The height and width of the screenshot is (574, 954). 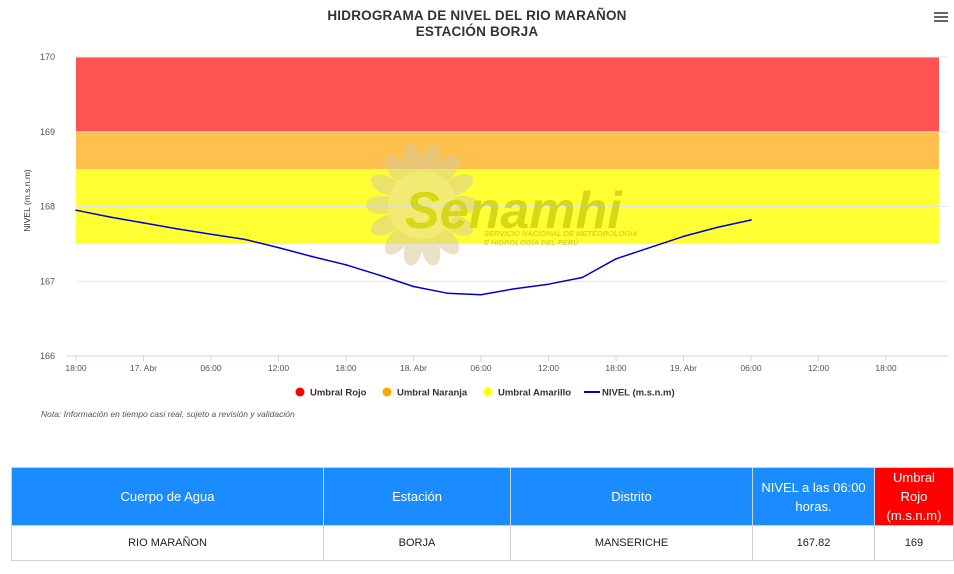 What do you see at coordinates (561, 233) in the screenshot?
I see `watermark-subtext: SERVICIO NACIONAL DE METEOROLOGÍA` at bounding box center [561, 233].